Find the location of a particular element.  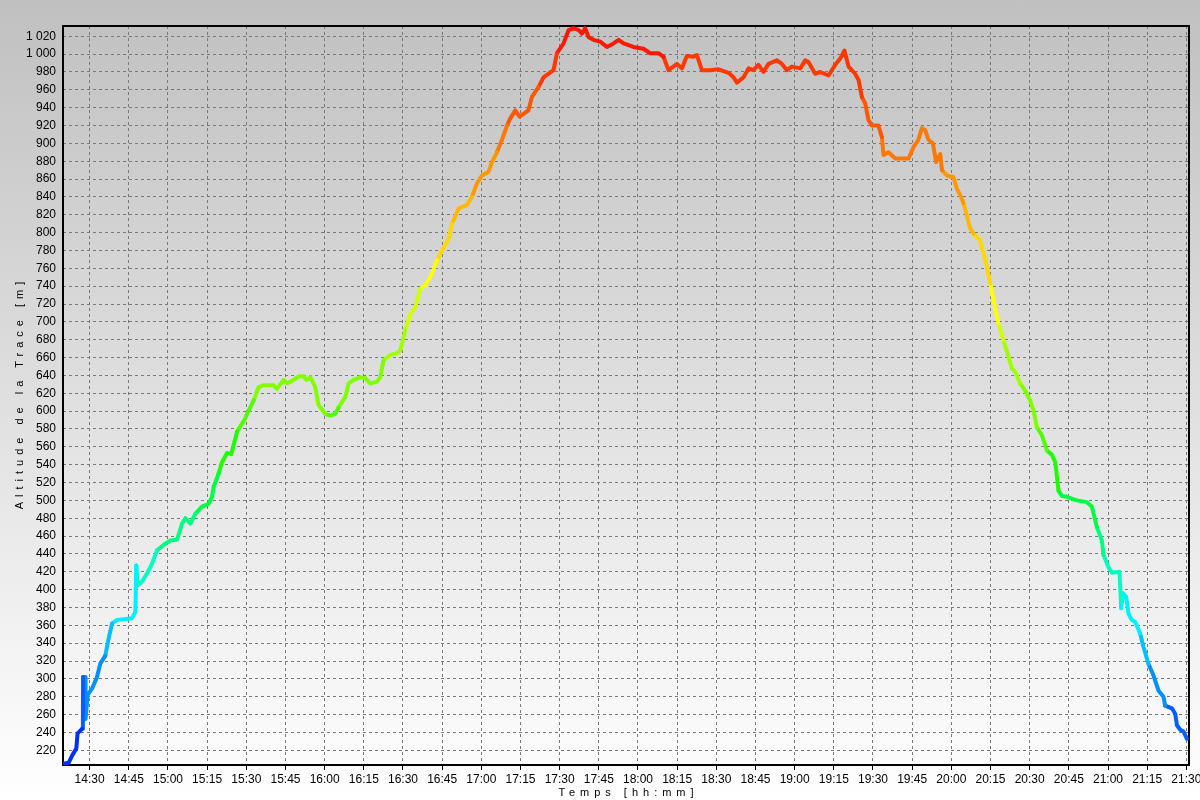

y-tick-label: 400 is located at coordinates (46, 588).